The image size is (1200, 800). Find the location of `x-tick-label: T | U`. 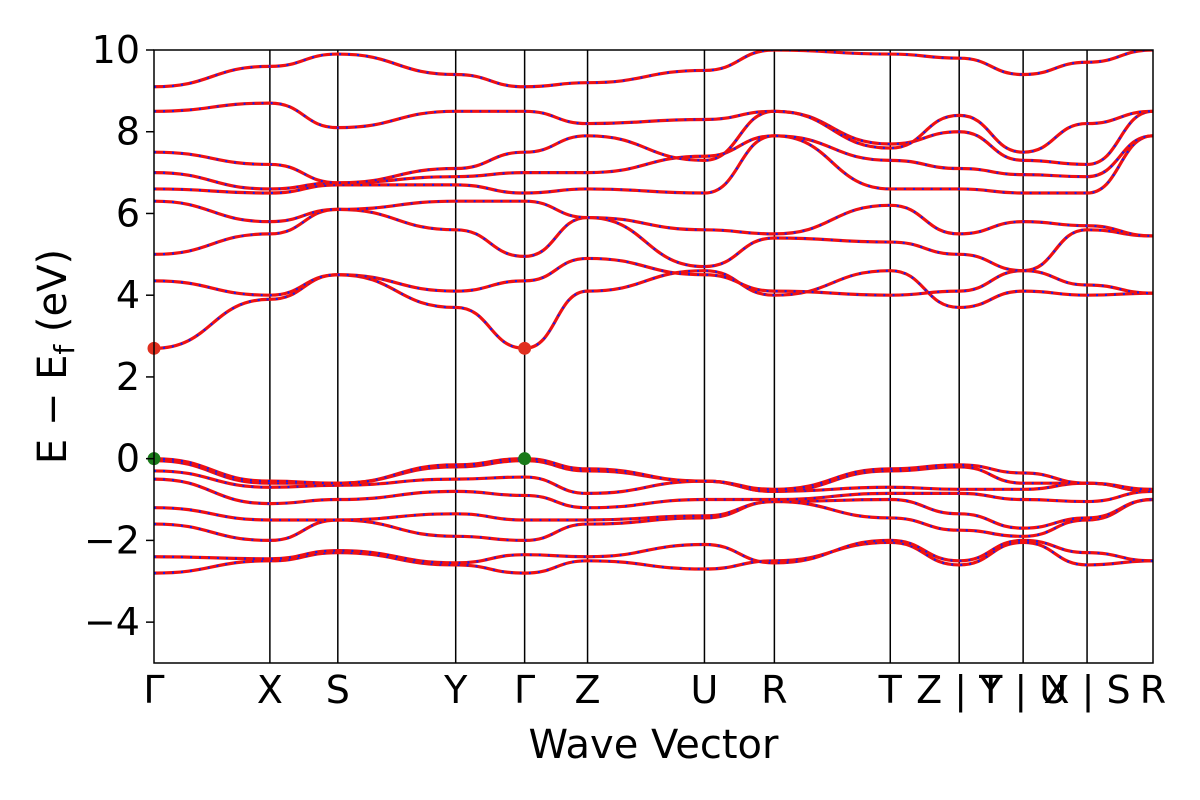

x-tick-label: T | U is located at coordinates (1022, 690).